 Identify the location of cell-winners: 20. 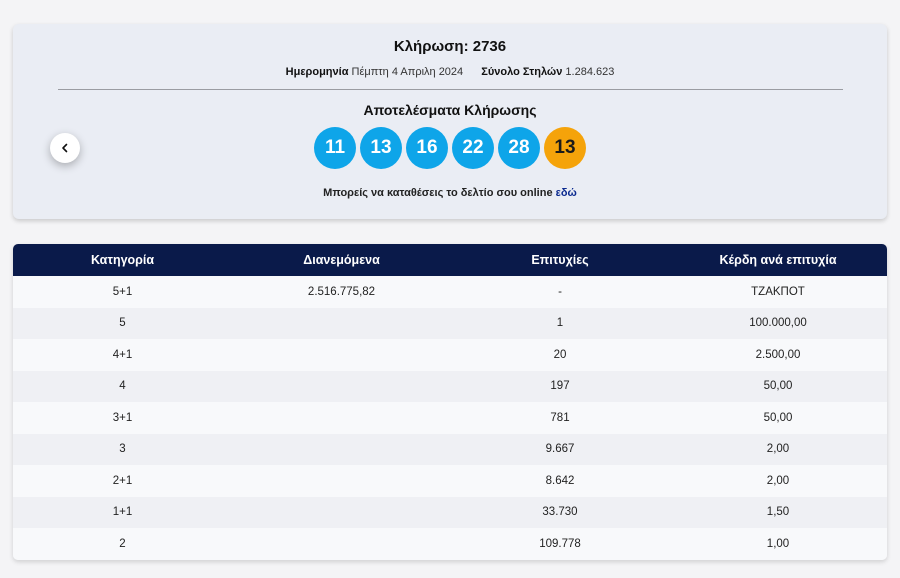
(560, 354).